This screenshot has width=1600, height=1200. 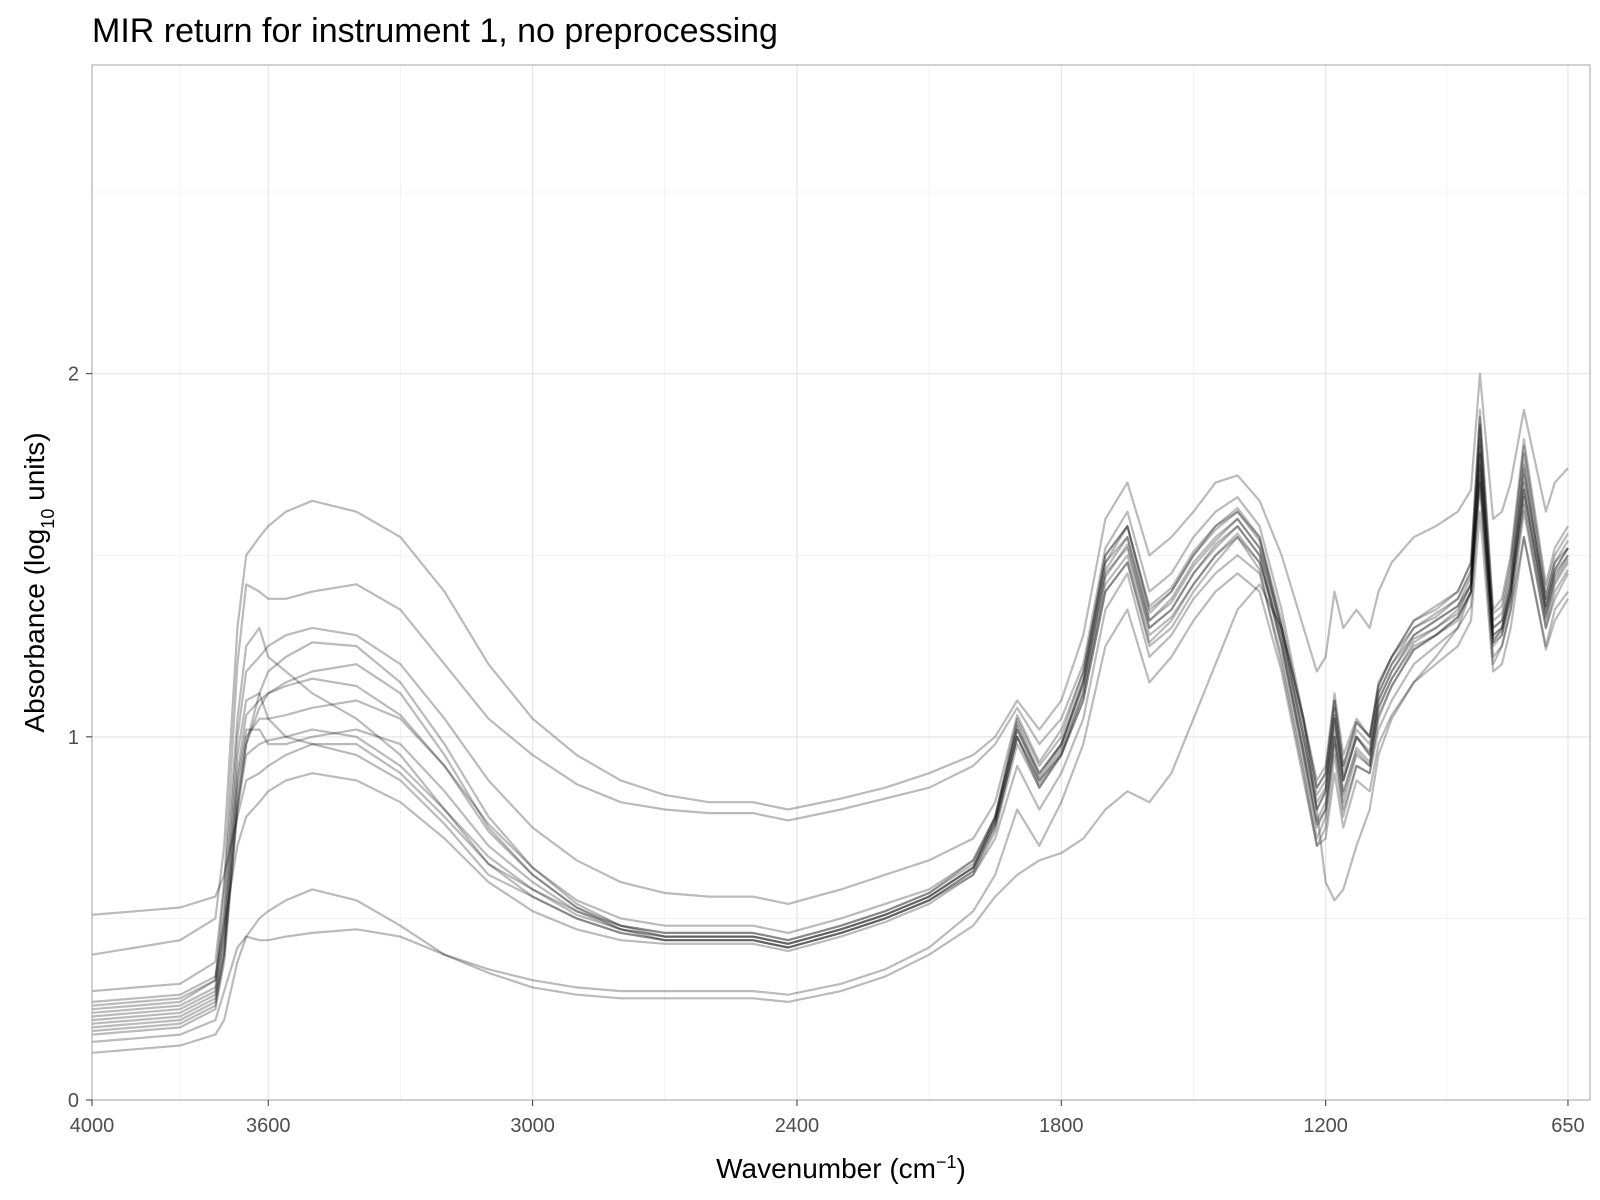 What do you see at coordinates (532, 1126) in the screenshot?
I see `x-tick-label: 3000` at bounding box center [532, 1126].